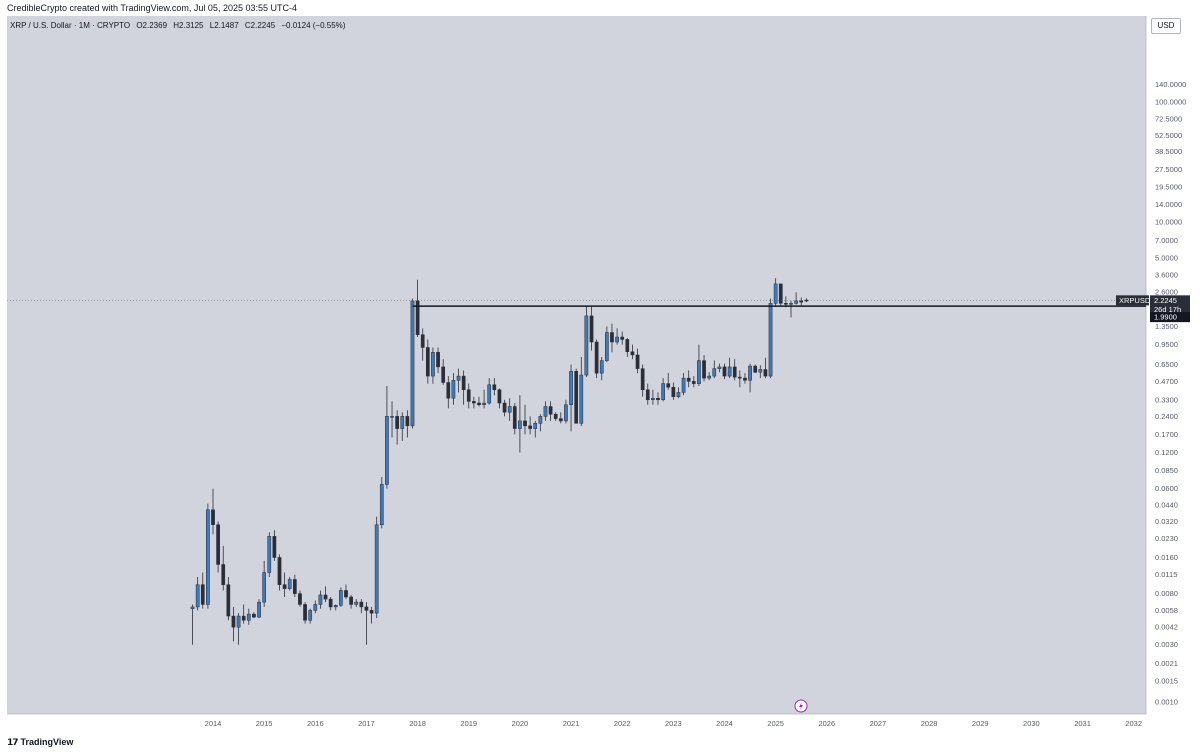 This screenshot has width=1200, height=752. What do you see at coordinates (1167, 309) in the screenshot?
I see `price-tag-countdown: 26d 17h` at bounding box center [1167, 309].